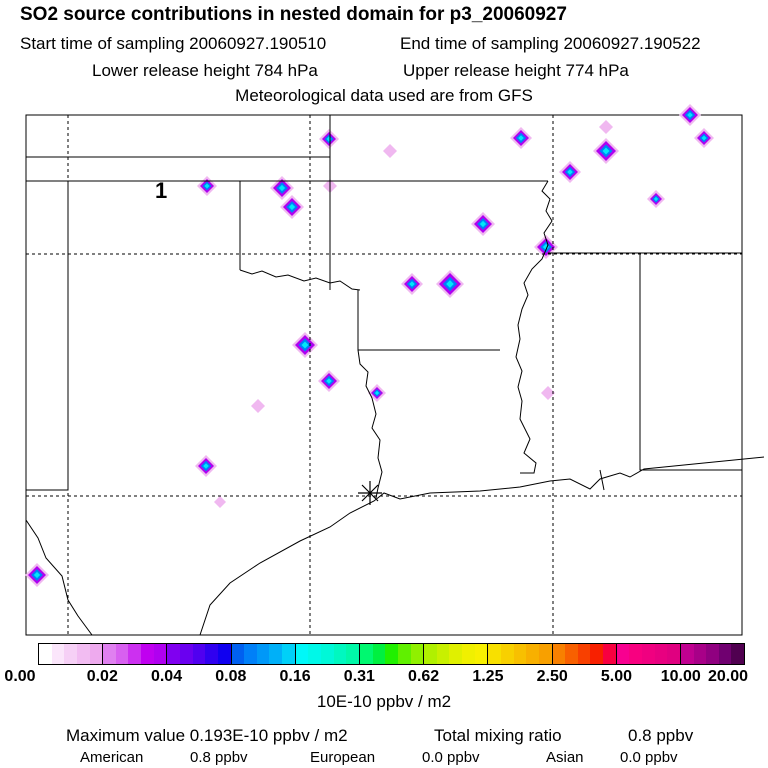 Image resolution: width=768 pixels, height=768 pixels. Describe the element at coordinates (384, 701) in the screenshot. I see `colorbar-unit: 10E-10 ppbv / m2` at that location.